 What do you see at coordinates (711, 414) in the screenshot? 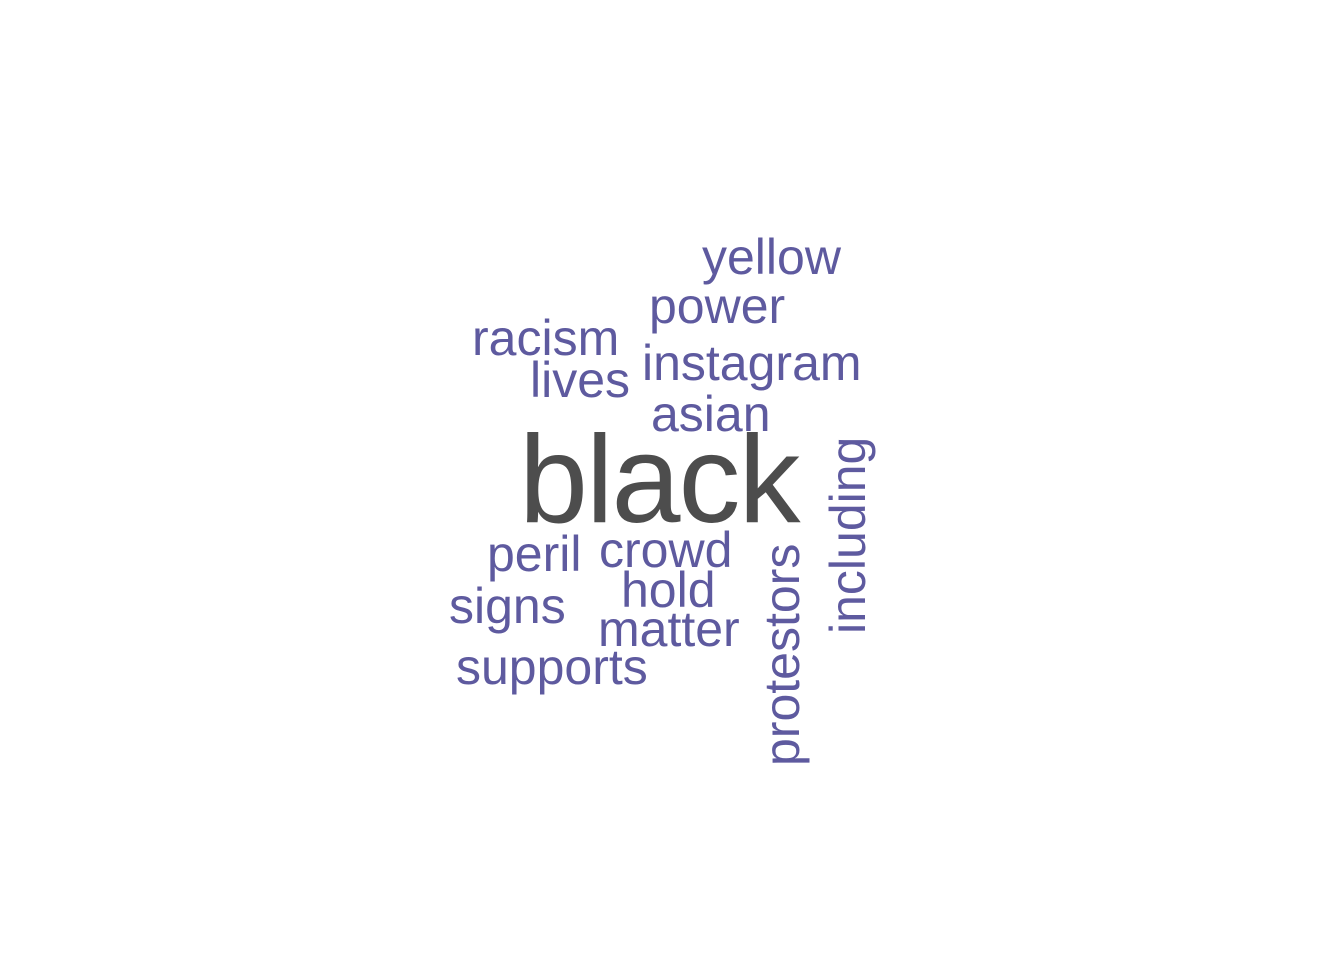
I see `word-asian: asian` at bounding box center [711, 414].